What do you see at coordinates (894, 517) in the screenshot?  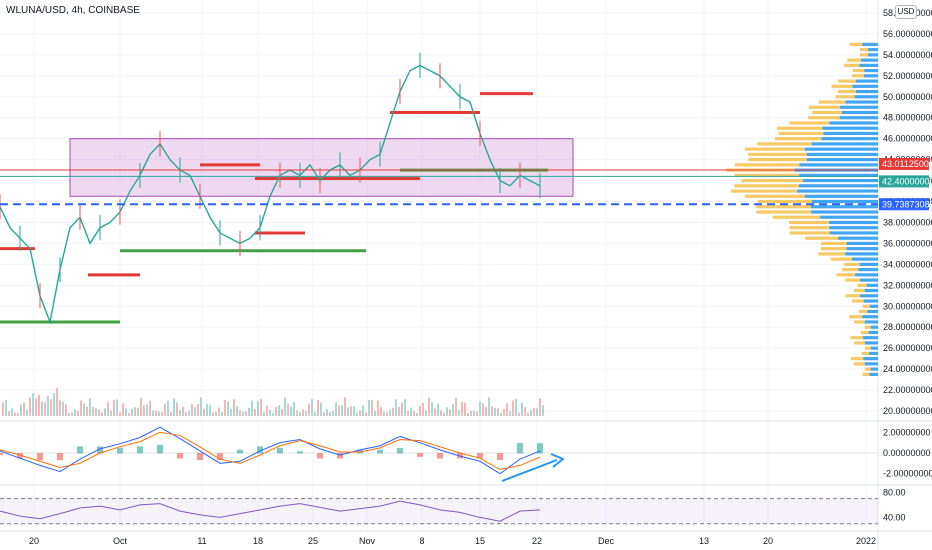 I see `rsi-axis-tick: 40.00` at bounding box center [894, 517].